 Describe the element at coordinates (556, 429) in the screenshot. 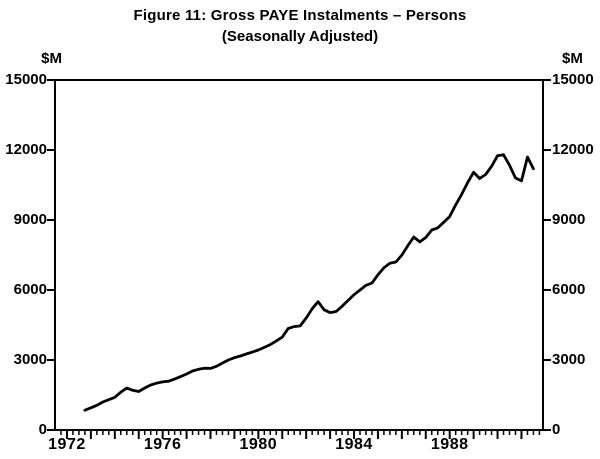

I see `y-tick-label-right: 0` at that location.